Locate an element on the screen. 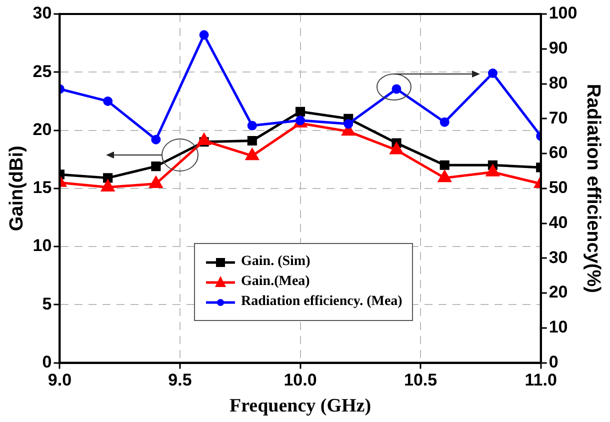 The image size is (610, 422). x-tick-label: 10.0 is located at coordinates (300, 380).